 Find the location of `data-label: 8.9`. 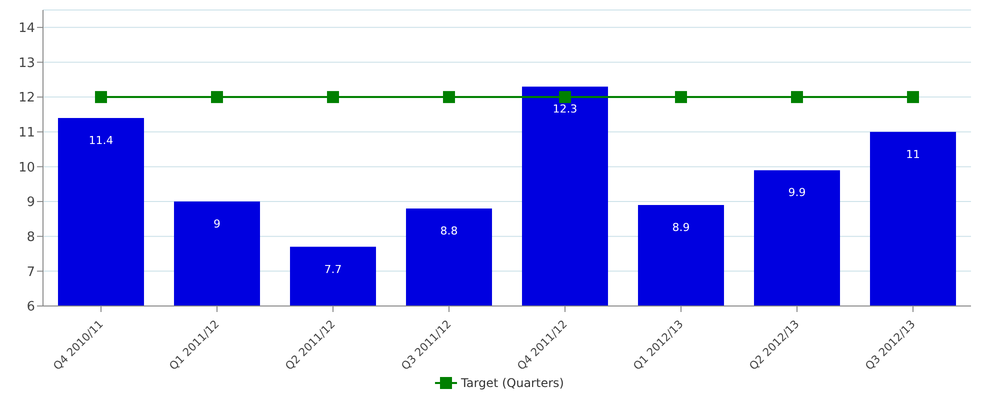

data-label: 8.9 is located at coordinates (681, 227).